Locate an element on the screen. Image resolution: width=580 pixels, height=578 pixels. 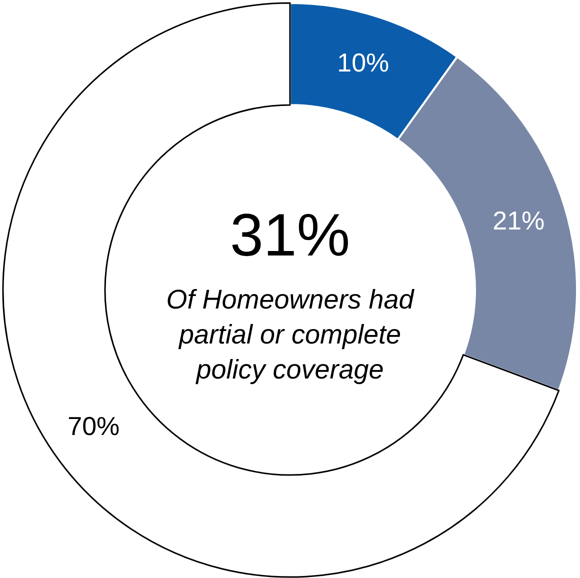
data-label: 21% is located at coordinates (518, 220).